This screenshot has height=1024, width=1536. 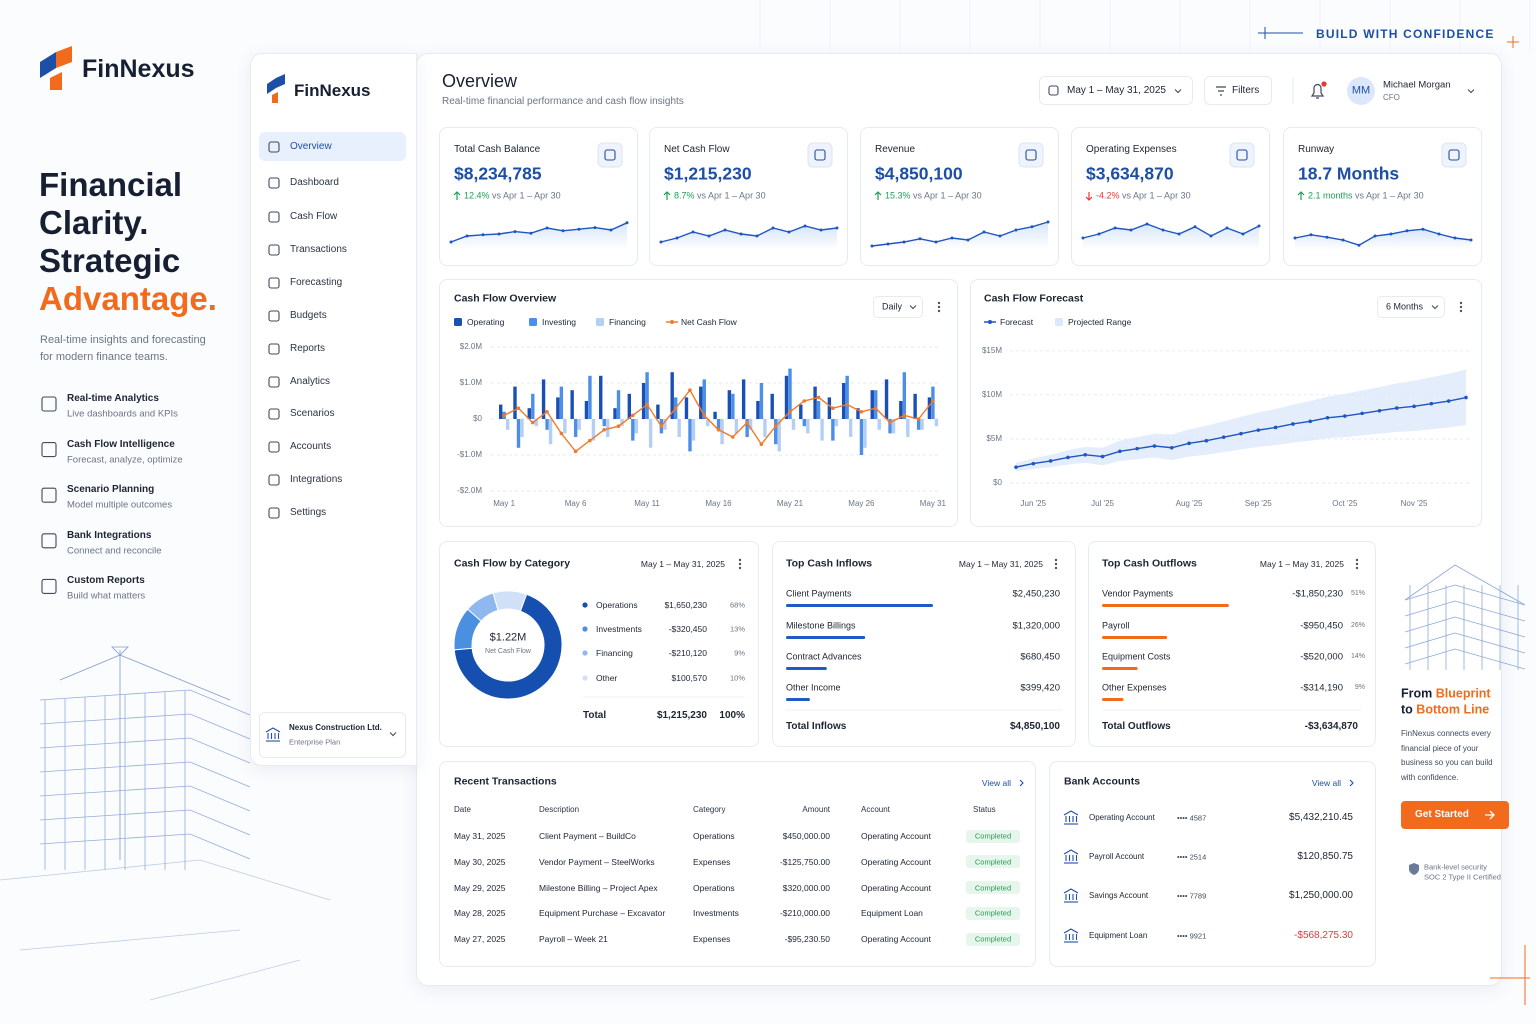 I want to click on feature-title: Real-time Analytics, so click(x=113, y=398).